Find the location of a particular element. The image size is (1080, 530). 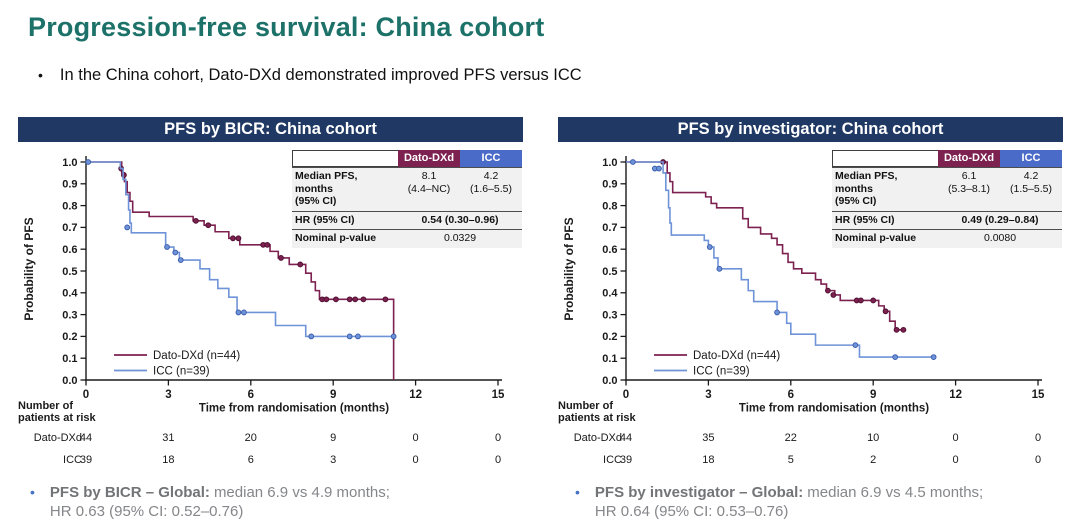

legend: Dato-DXd (n=44) ICC (n=39) is located at coordinates (177, 363).